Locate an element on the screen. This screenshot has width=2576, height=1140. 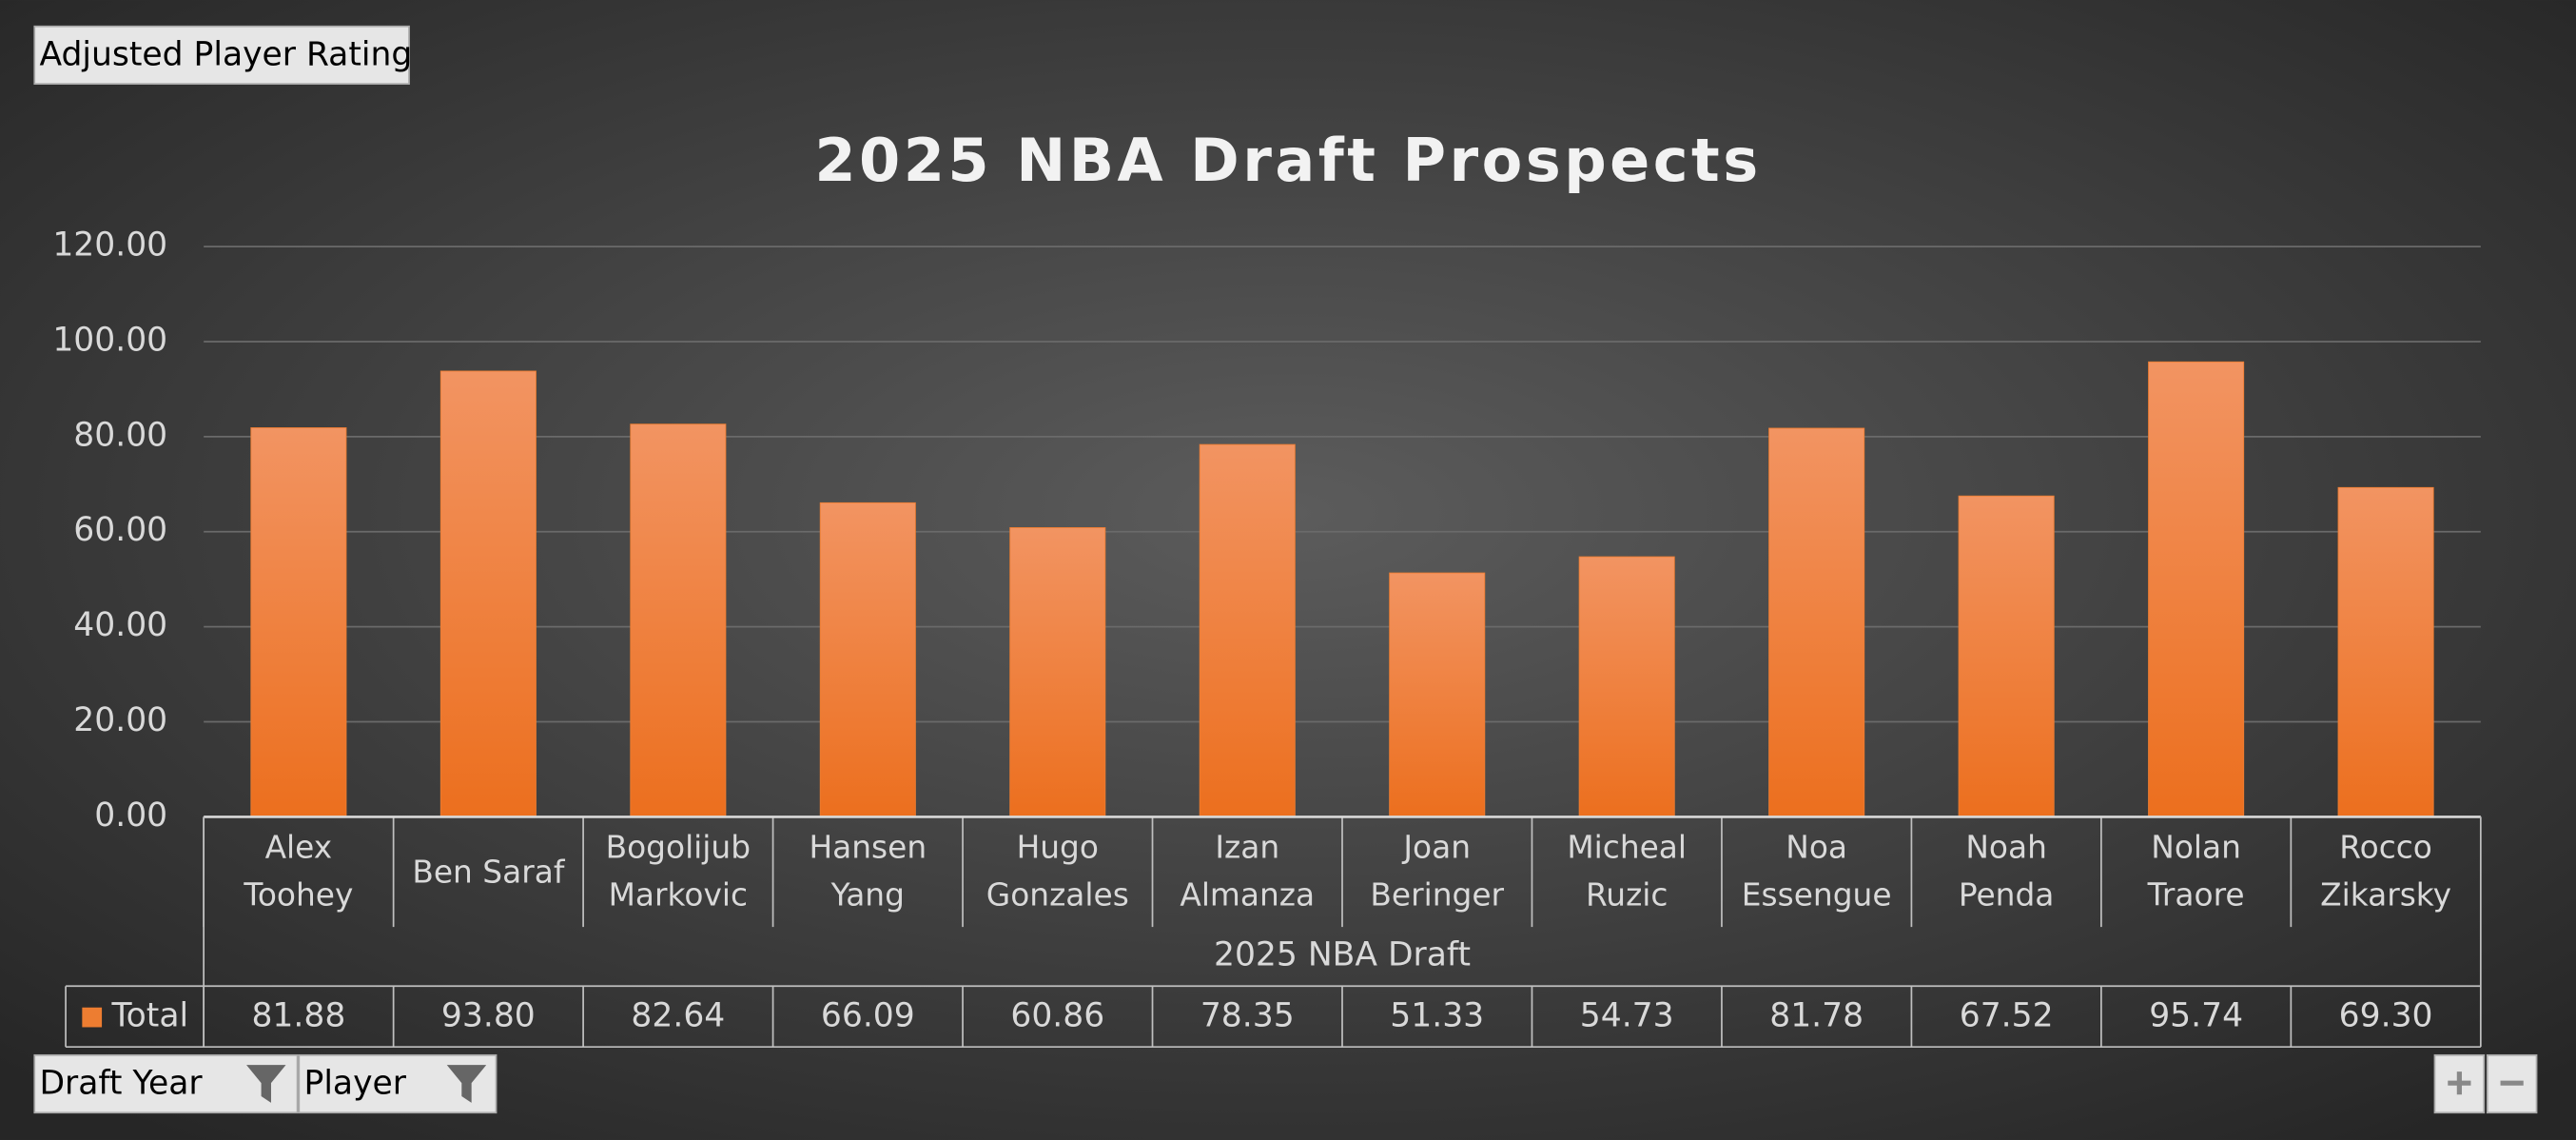
expand-button is located at coordinates (2459, 1083).